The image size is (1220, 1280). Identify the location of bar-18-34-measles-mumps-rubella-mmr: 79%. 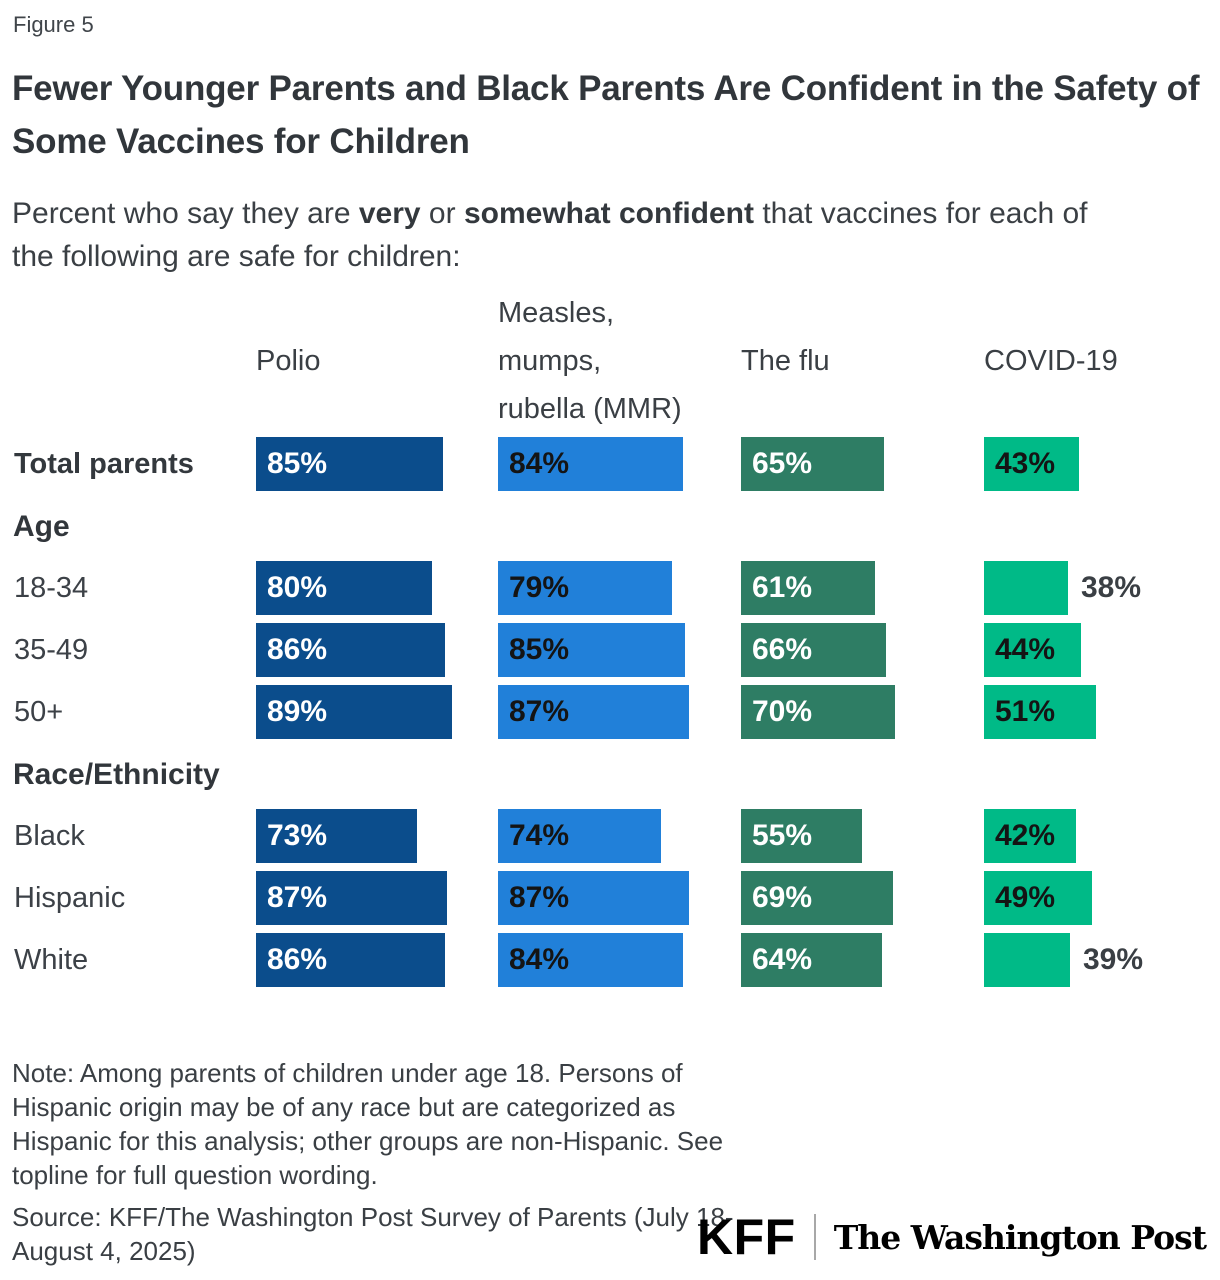
(585, 588).